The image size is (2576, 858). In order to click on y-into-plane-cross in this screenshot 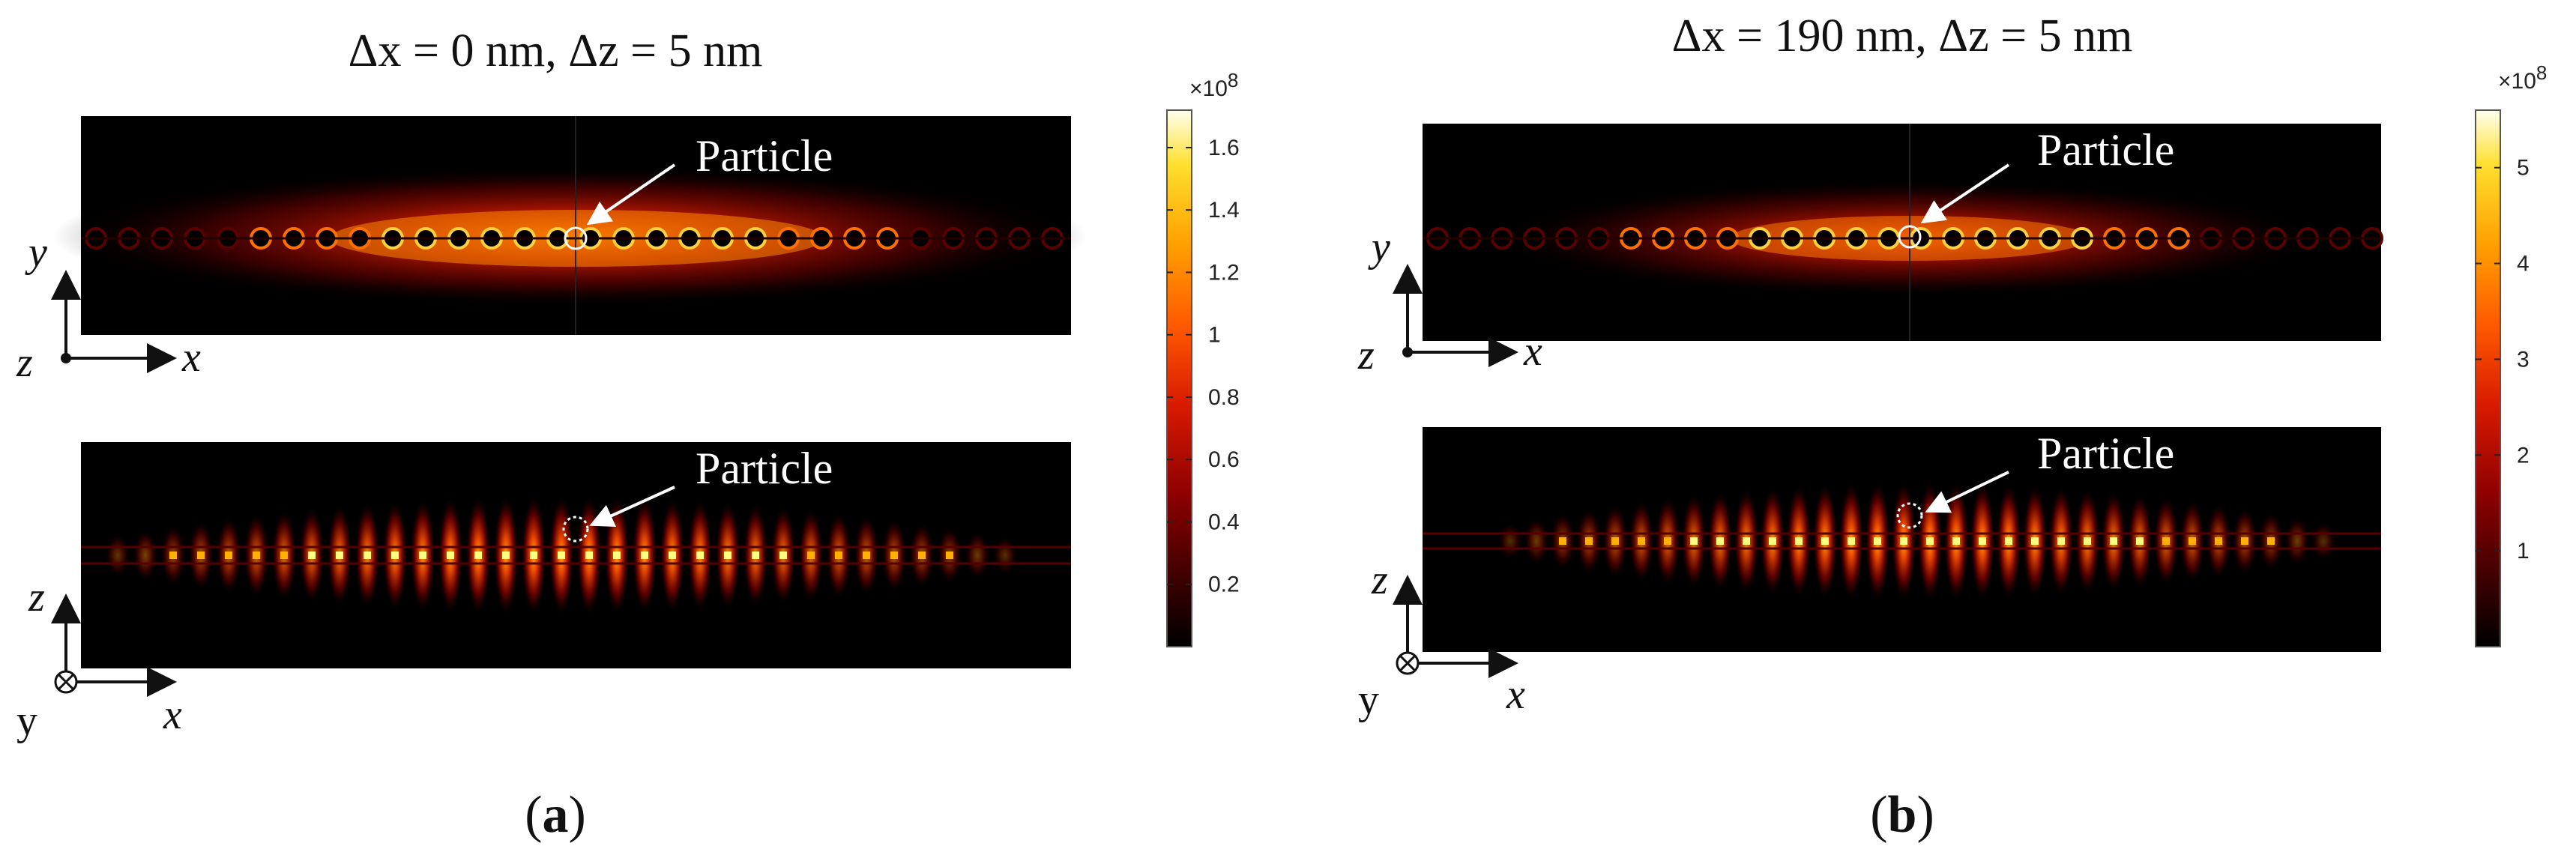, I will do `click(66, 682)`.